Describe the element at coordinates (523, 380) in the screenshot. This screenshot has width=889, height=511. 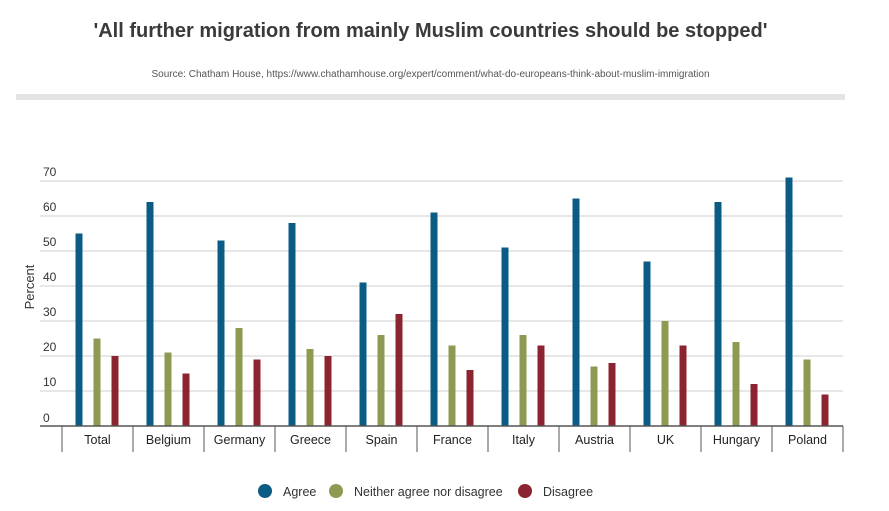
I see `bar-neither-agree-nor-disagree-italy` at that location.